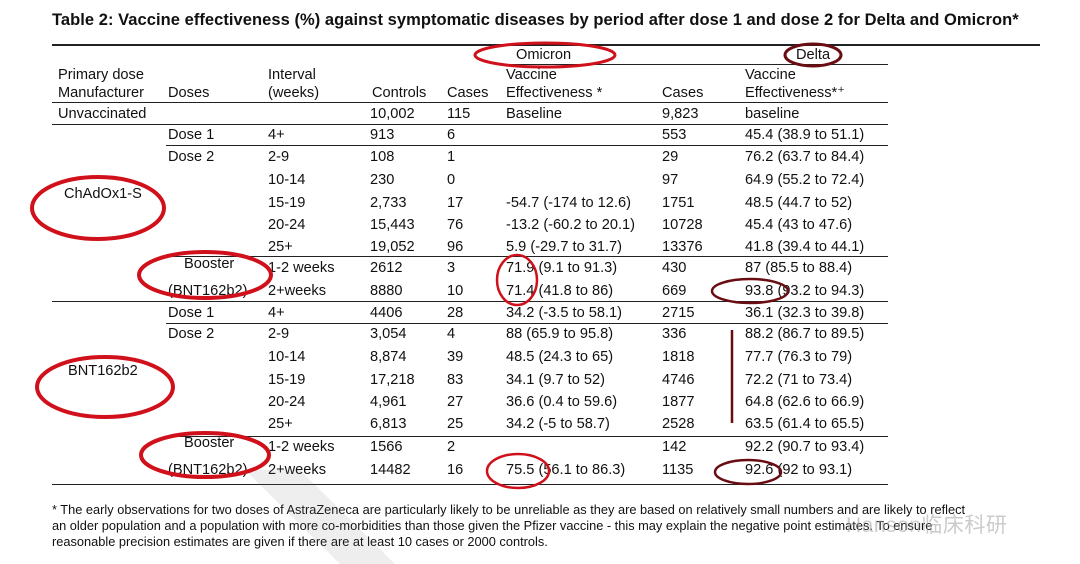 The image size is (1080, 564). What do you see at coordinates (564, 313) in the screenshot?
I see `table-cell-omicron-ve: 34.2 (-3.5 to 58.1)` at bounding box center [564, 313].